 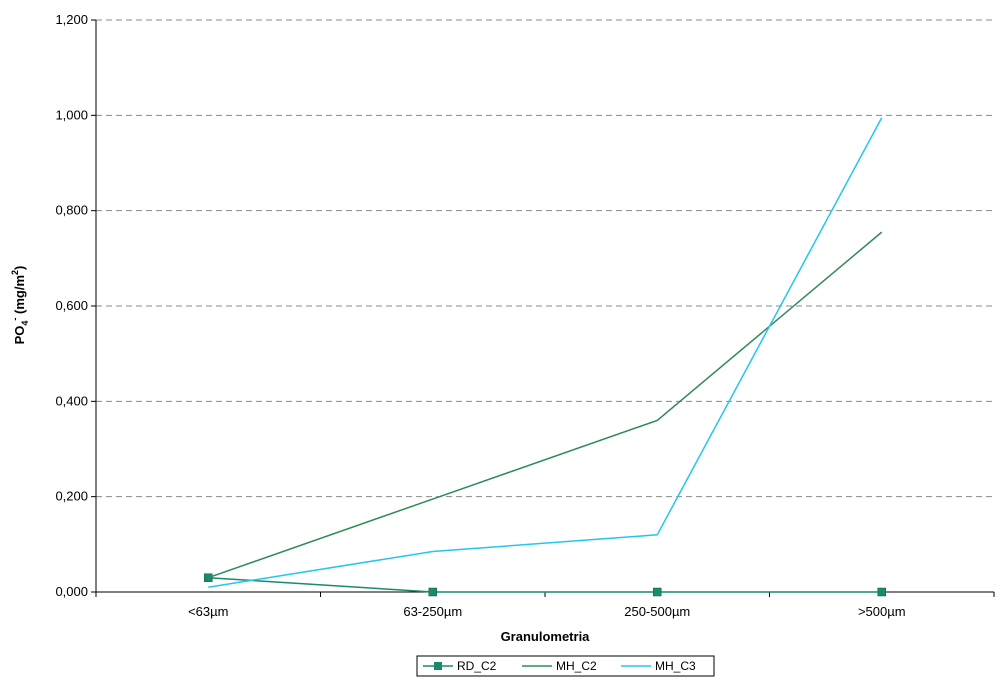 What do you see at coordinates (432, 611) in the screenshot?
I see `x-tick-label: 63-250µm` at bounding box center [432, 611].